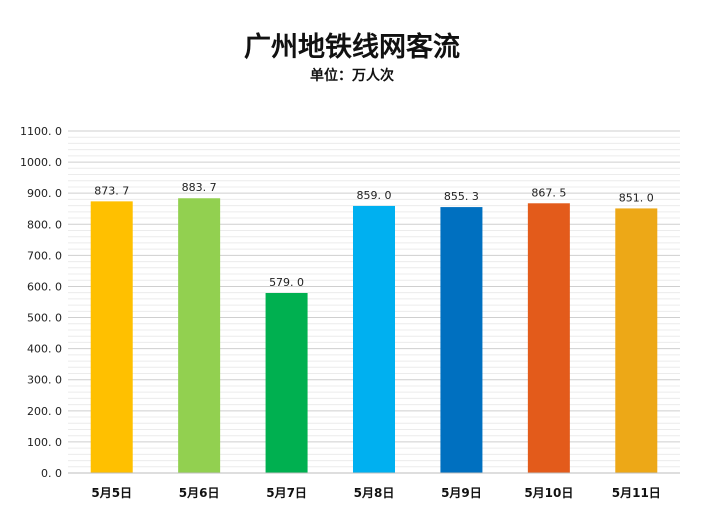  I want to click on x-tick-label: 5月11日, so click(636, 493).